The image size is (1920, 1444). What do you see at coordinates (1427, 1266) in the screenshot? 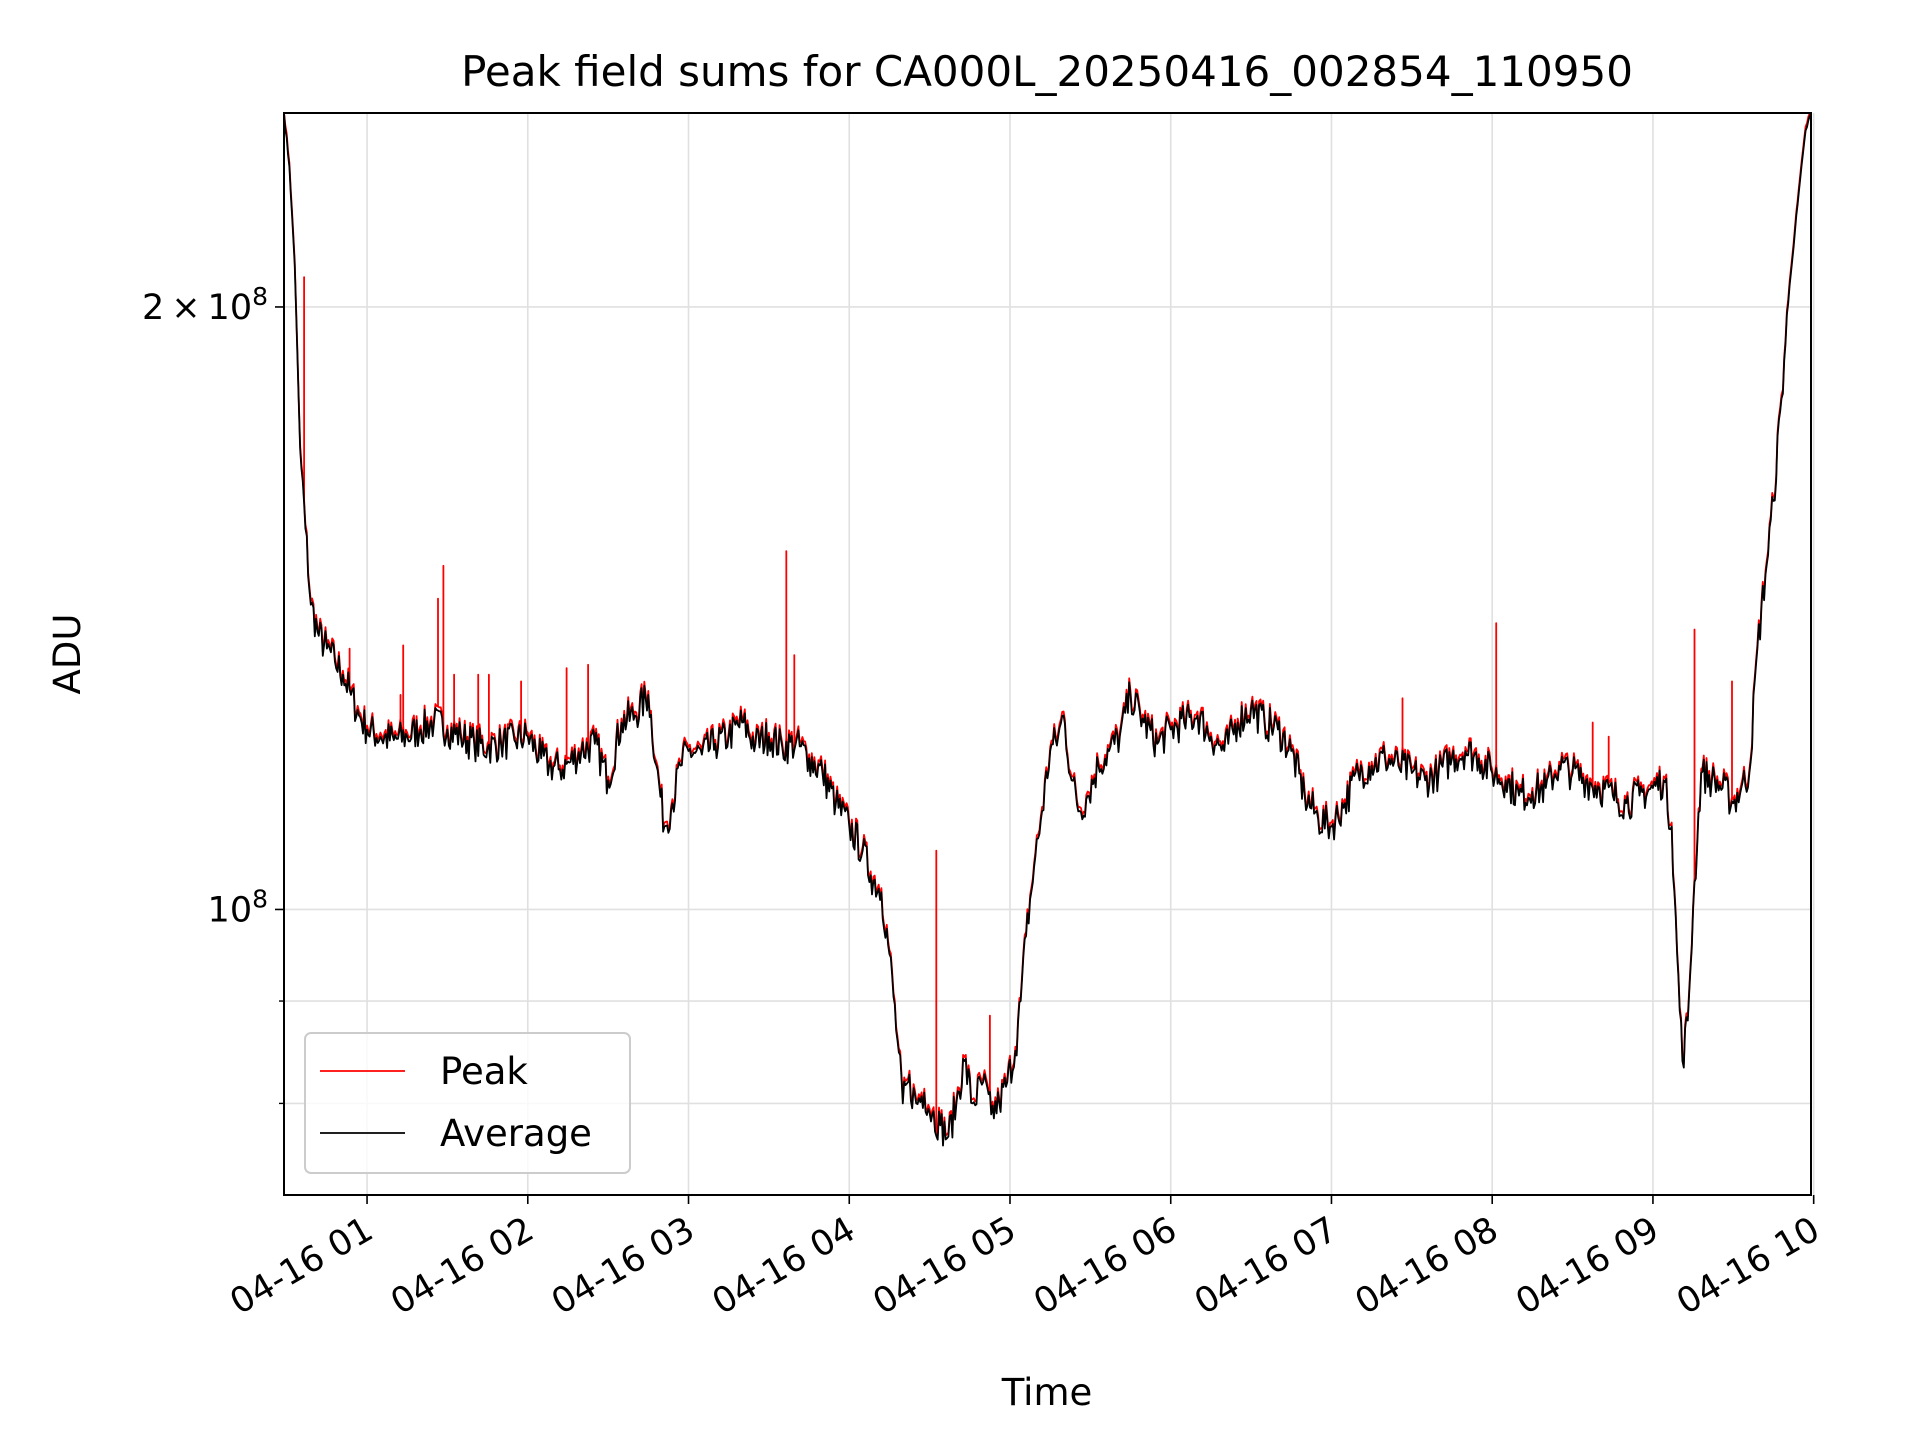
I see `x-tick-label: 04-16 08` at bounding box center [1427, 1266].